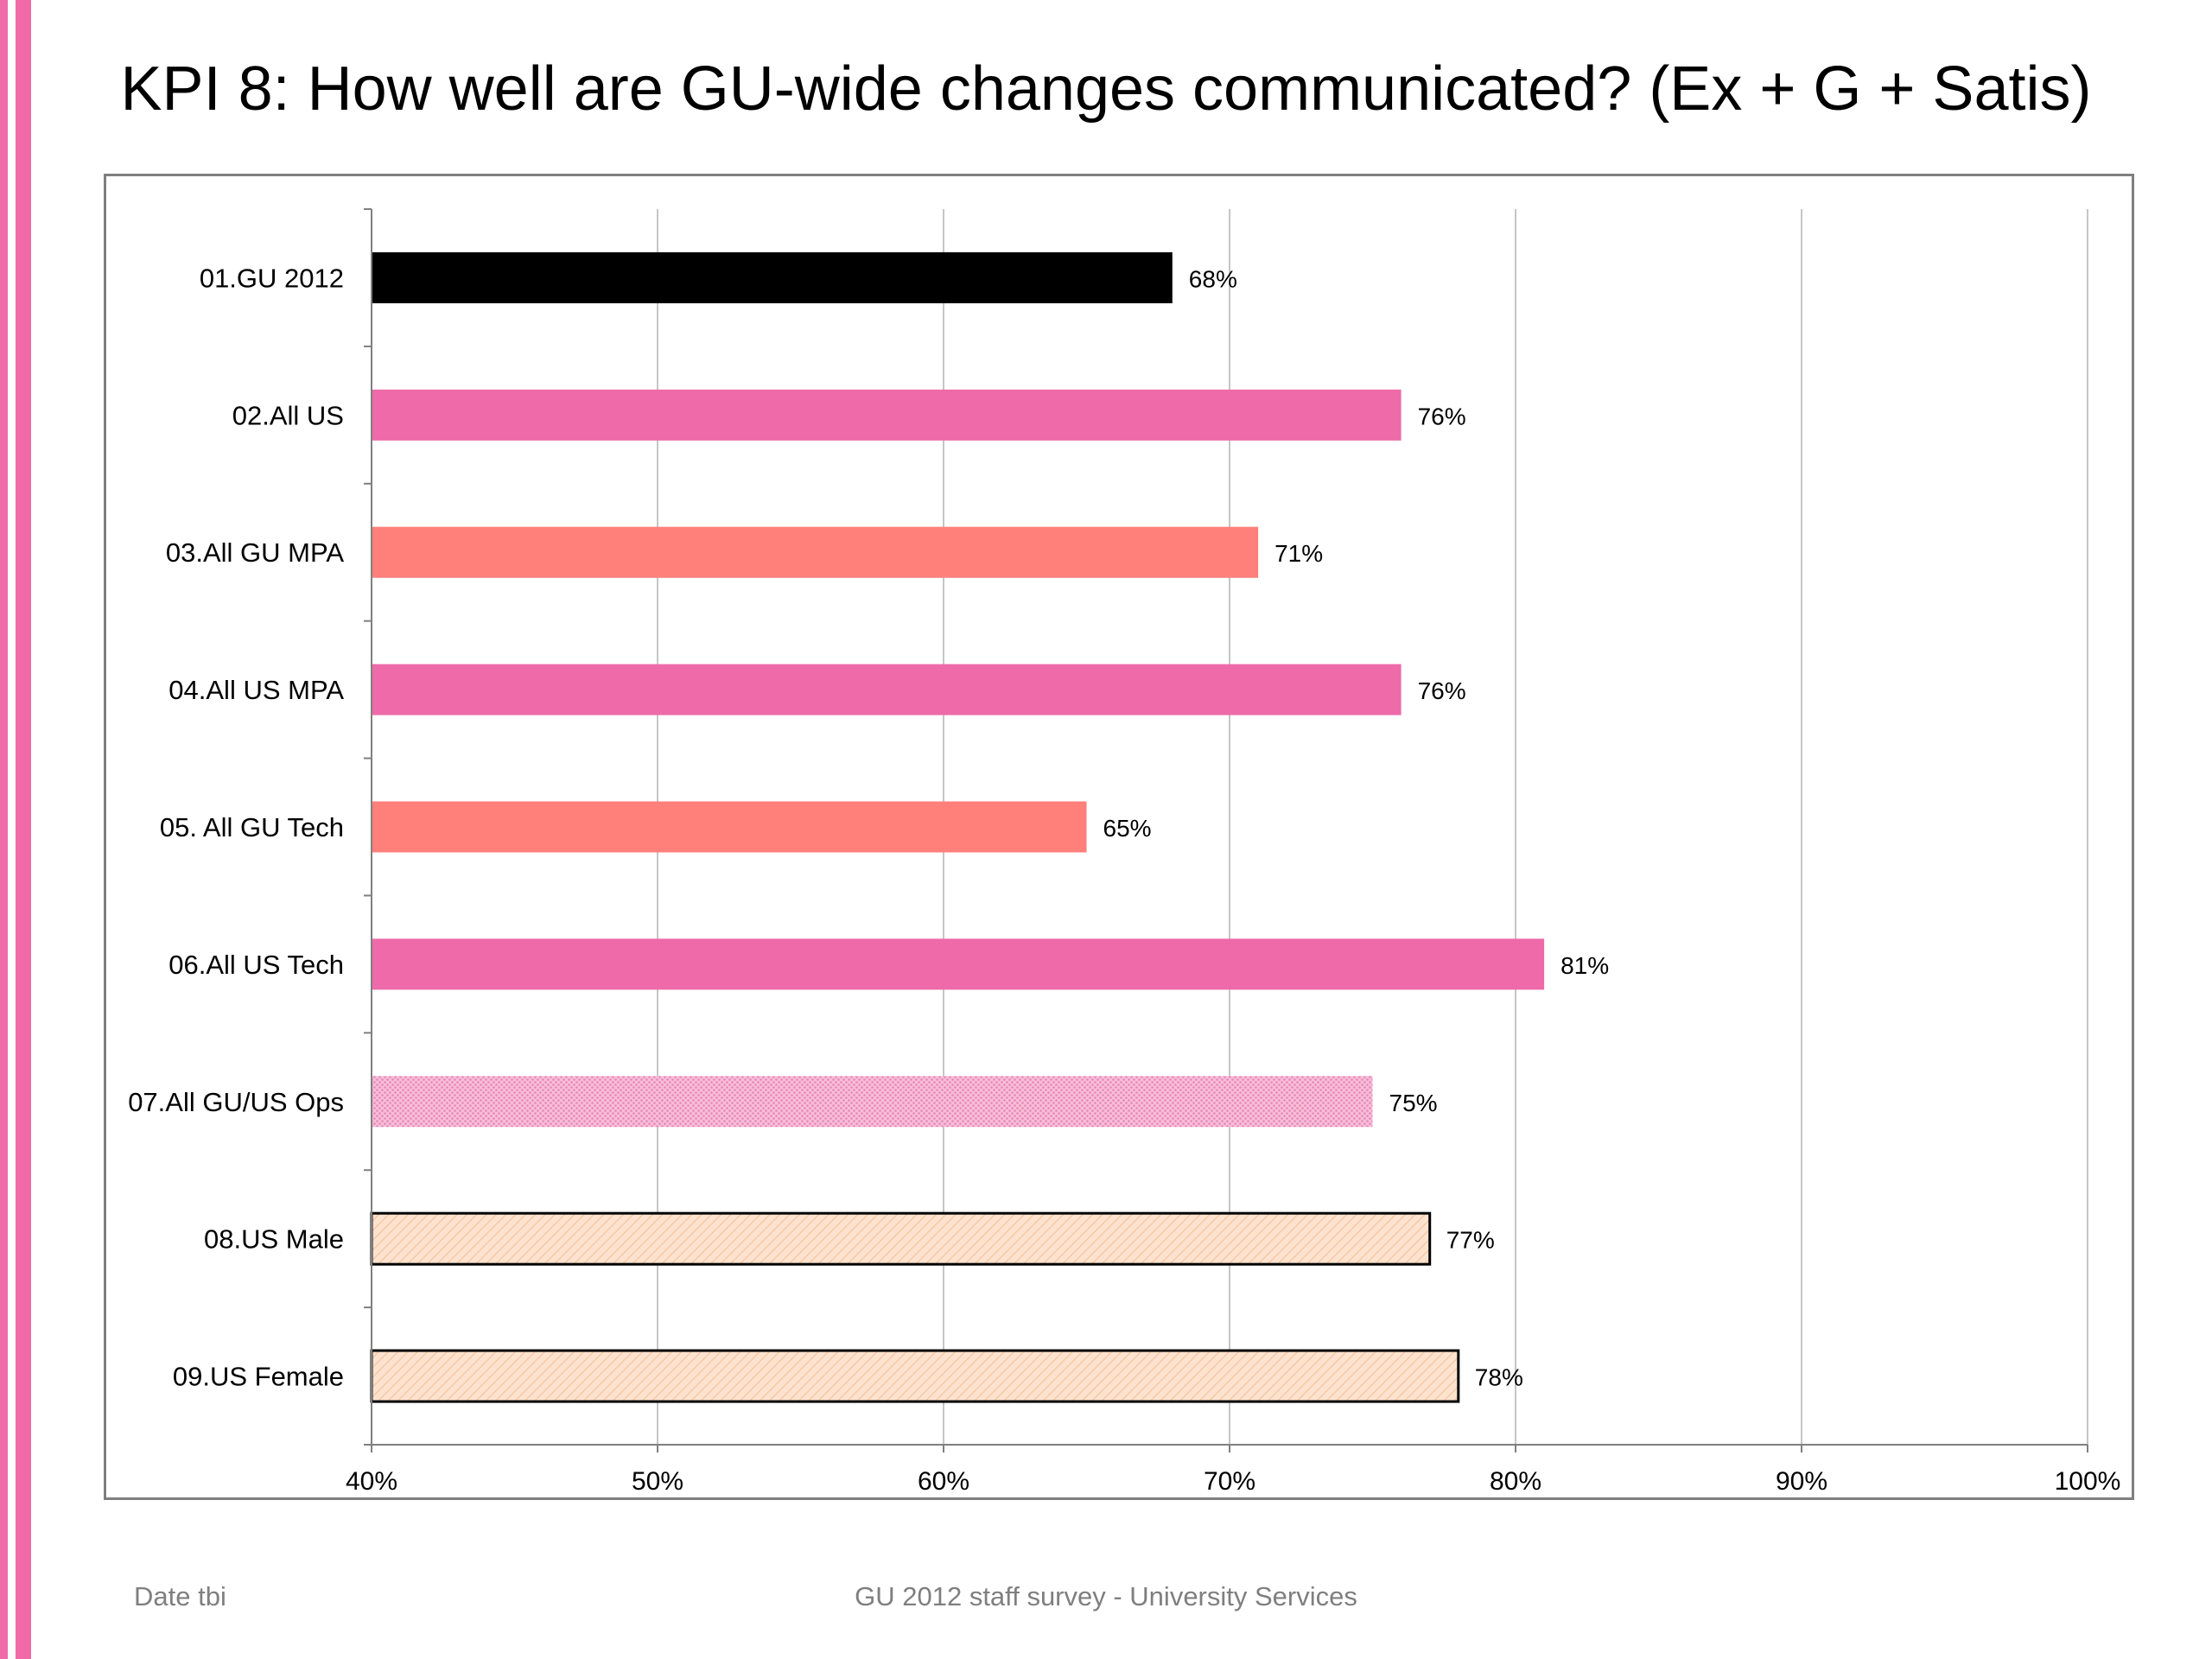 The width and height of the screenshot is (2212, 1659). I want to click on data-label: 81%, so click(1584, 965).